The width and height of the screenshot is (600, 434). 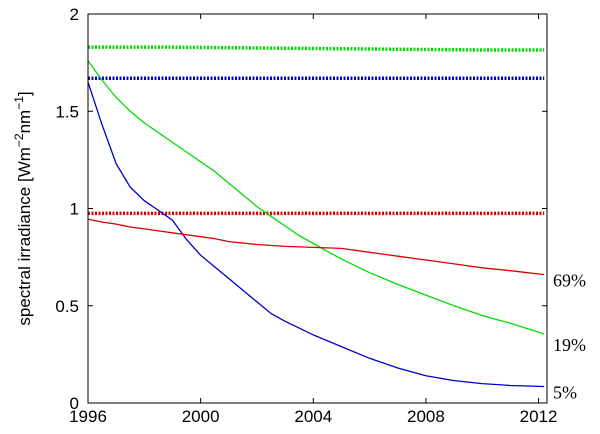 I want to click on x-tick-label: 2008, so click(x=426, y=416).